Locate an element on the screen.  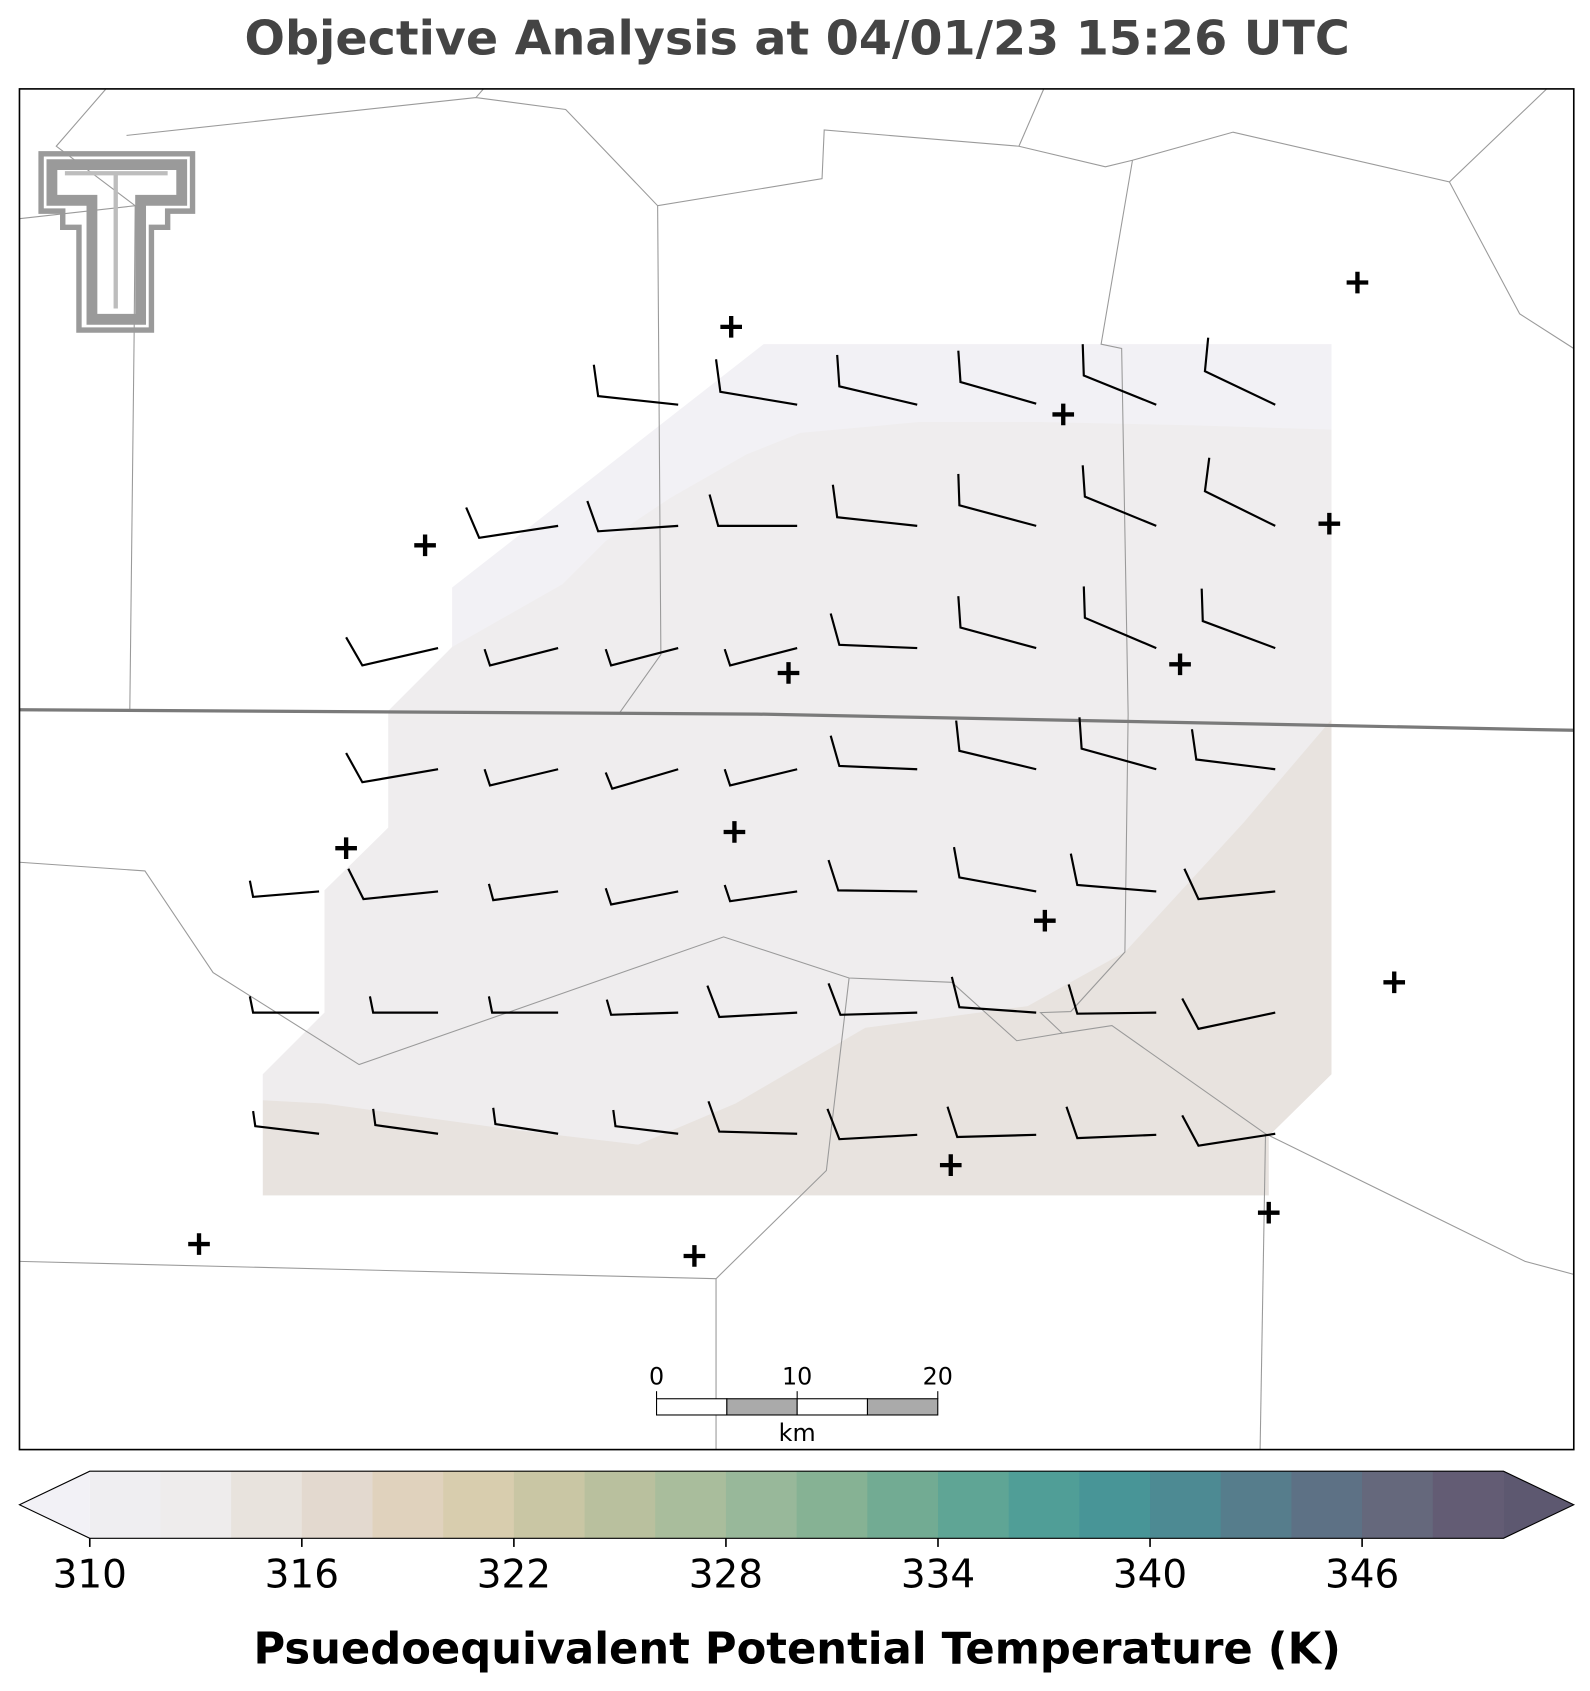
scale-tick-label: 20 is located at coordinates (938, 1377).